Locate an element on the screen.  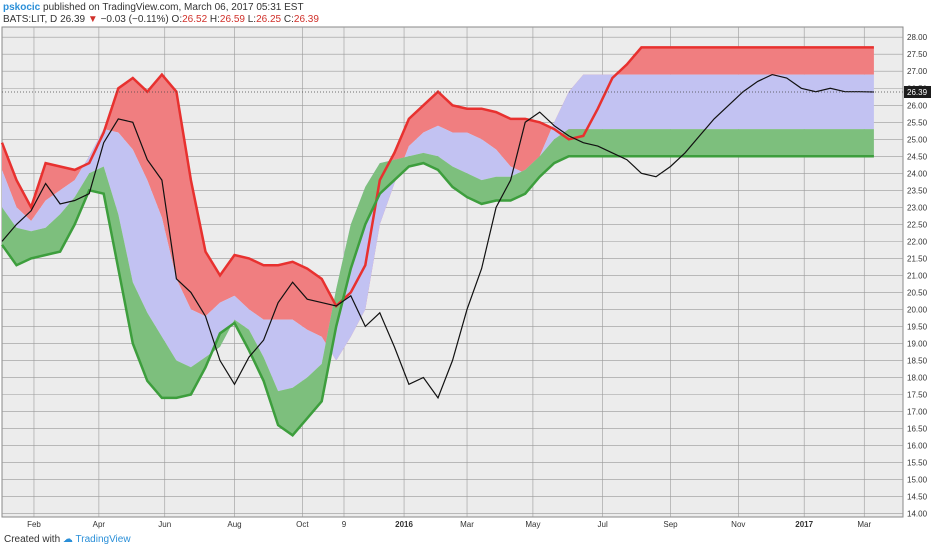
cloud-icon: ☁ is located at coordinates (67, 539).